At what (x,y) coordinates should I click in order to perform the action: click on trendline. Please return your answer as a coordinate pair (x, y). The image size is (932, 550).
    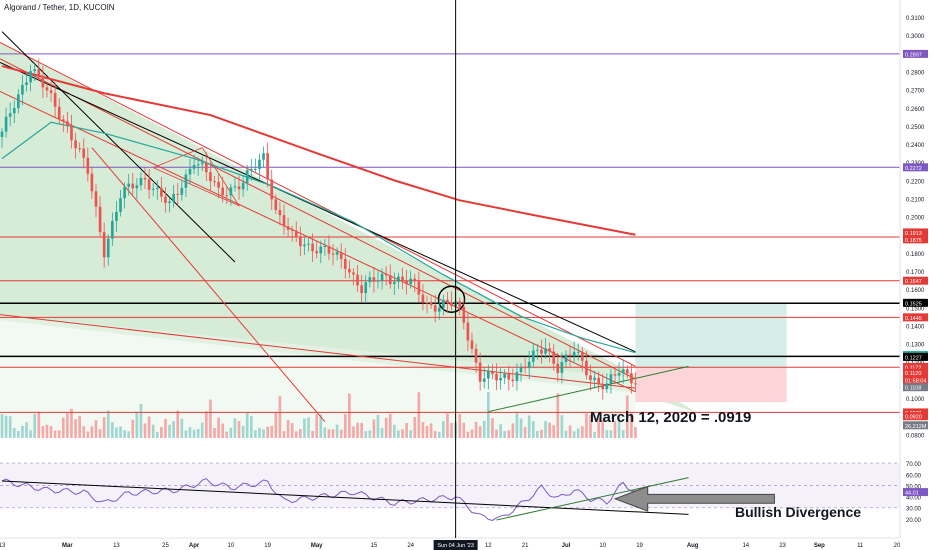
    Looking at the image, I should click on (588, 389).